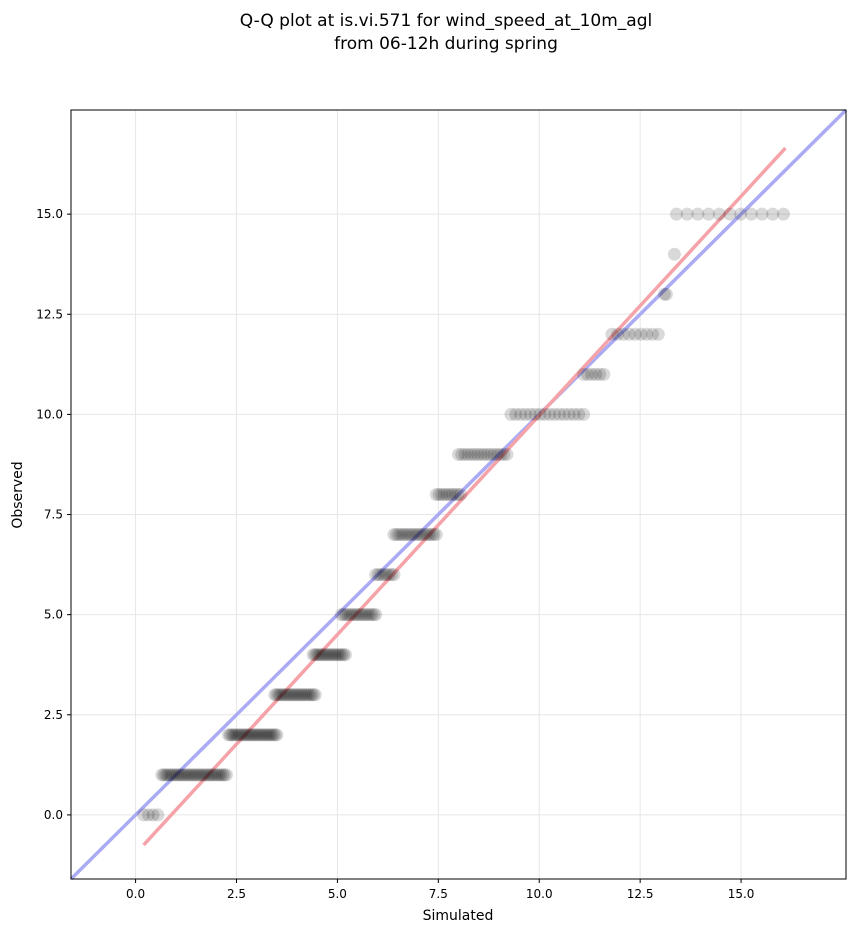 The image size is (856, 934). What do you see at coordinates (446, 44) in the screenshot?
I see `chart-title-line2: from 06-12h during spring` at bounding box center [446, 44].